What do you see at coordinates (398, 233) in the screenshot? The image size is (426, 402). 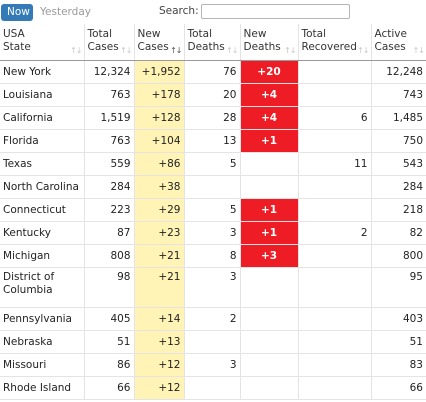 I see `cell-active-cases: 82` at bounding box center [398, 233].